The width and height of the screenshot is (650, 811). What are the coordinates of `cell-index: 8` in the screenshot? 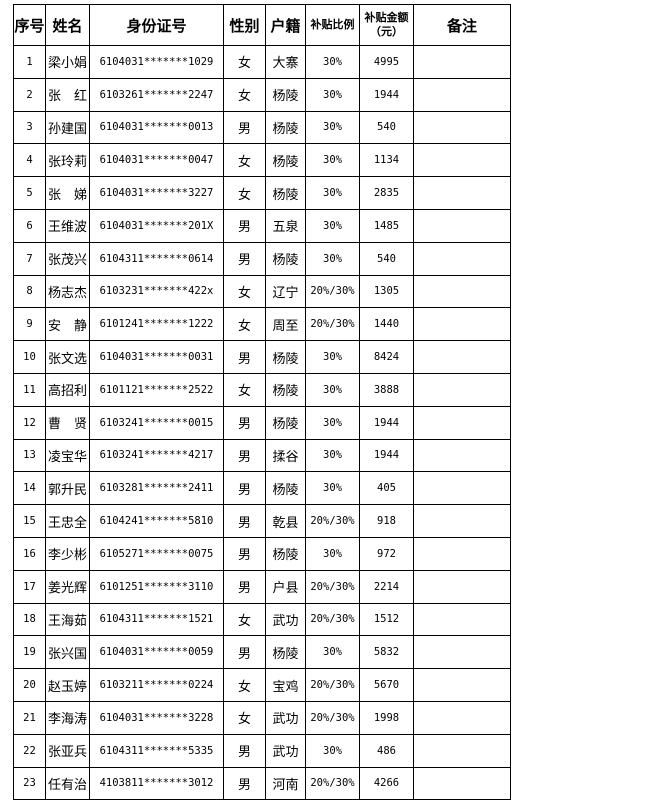 It's located at (29, 291).